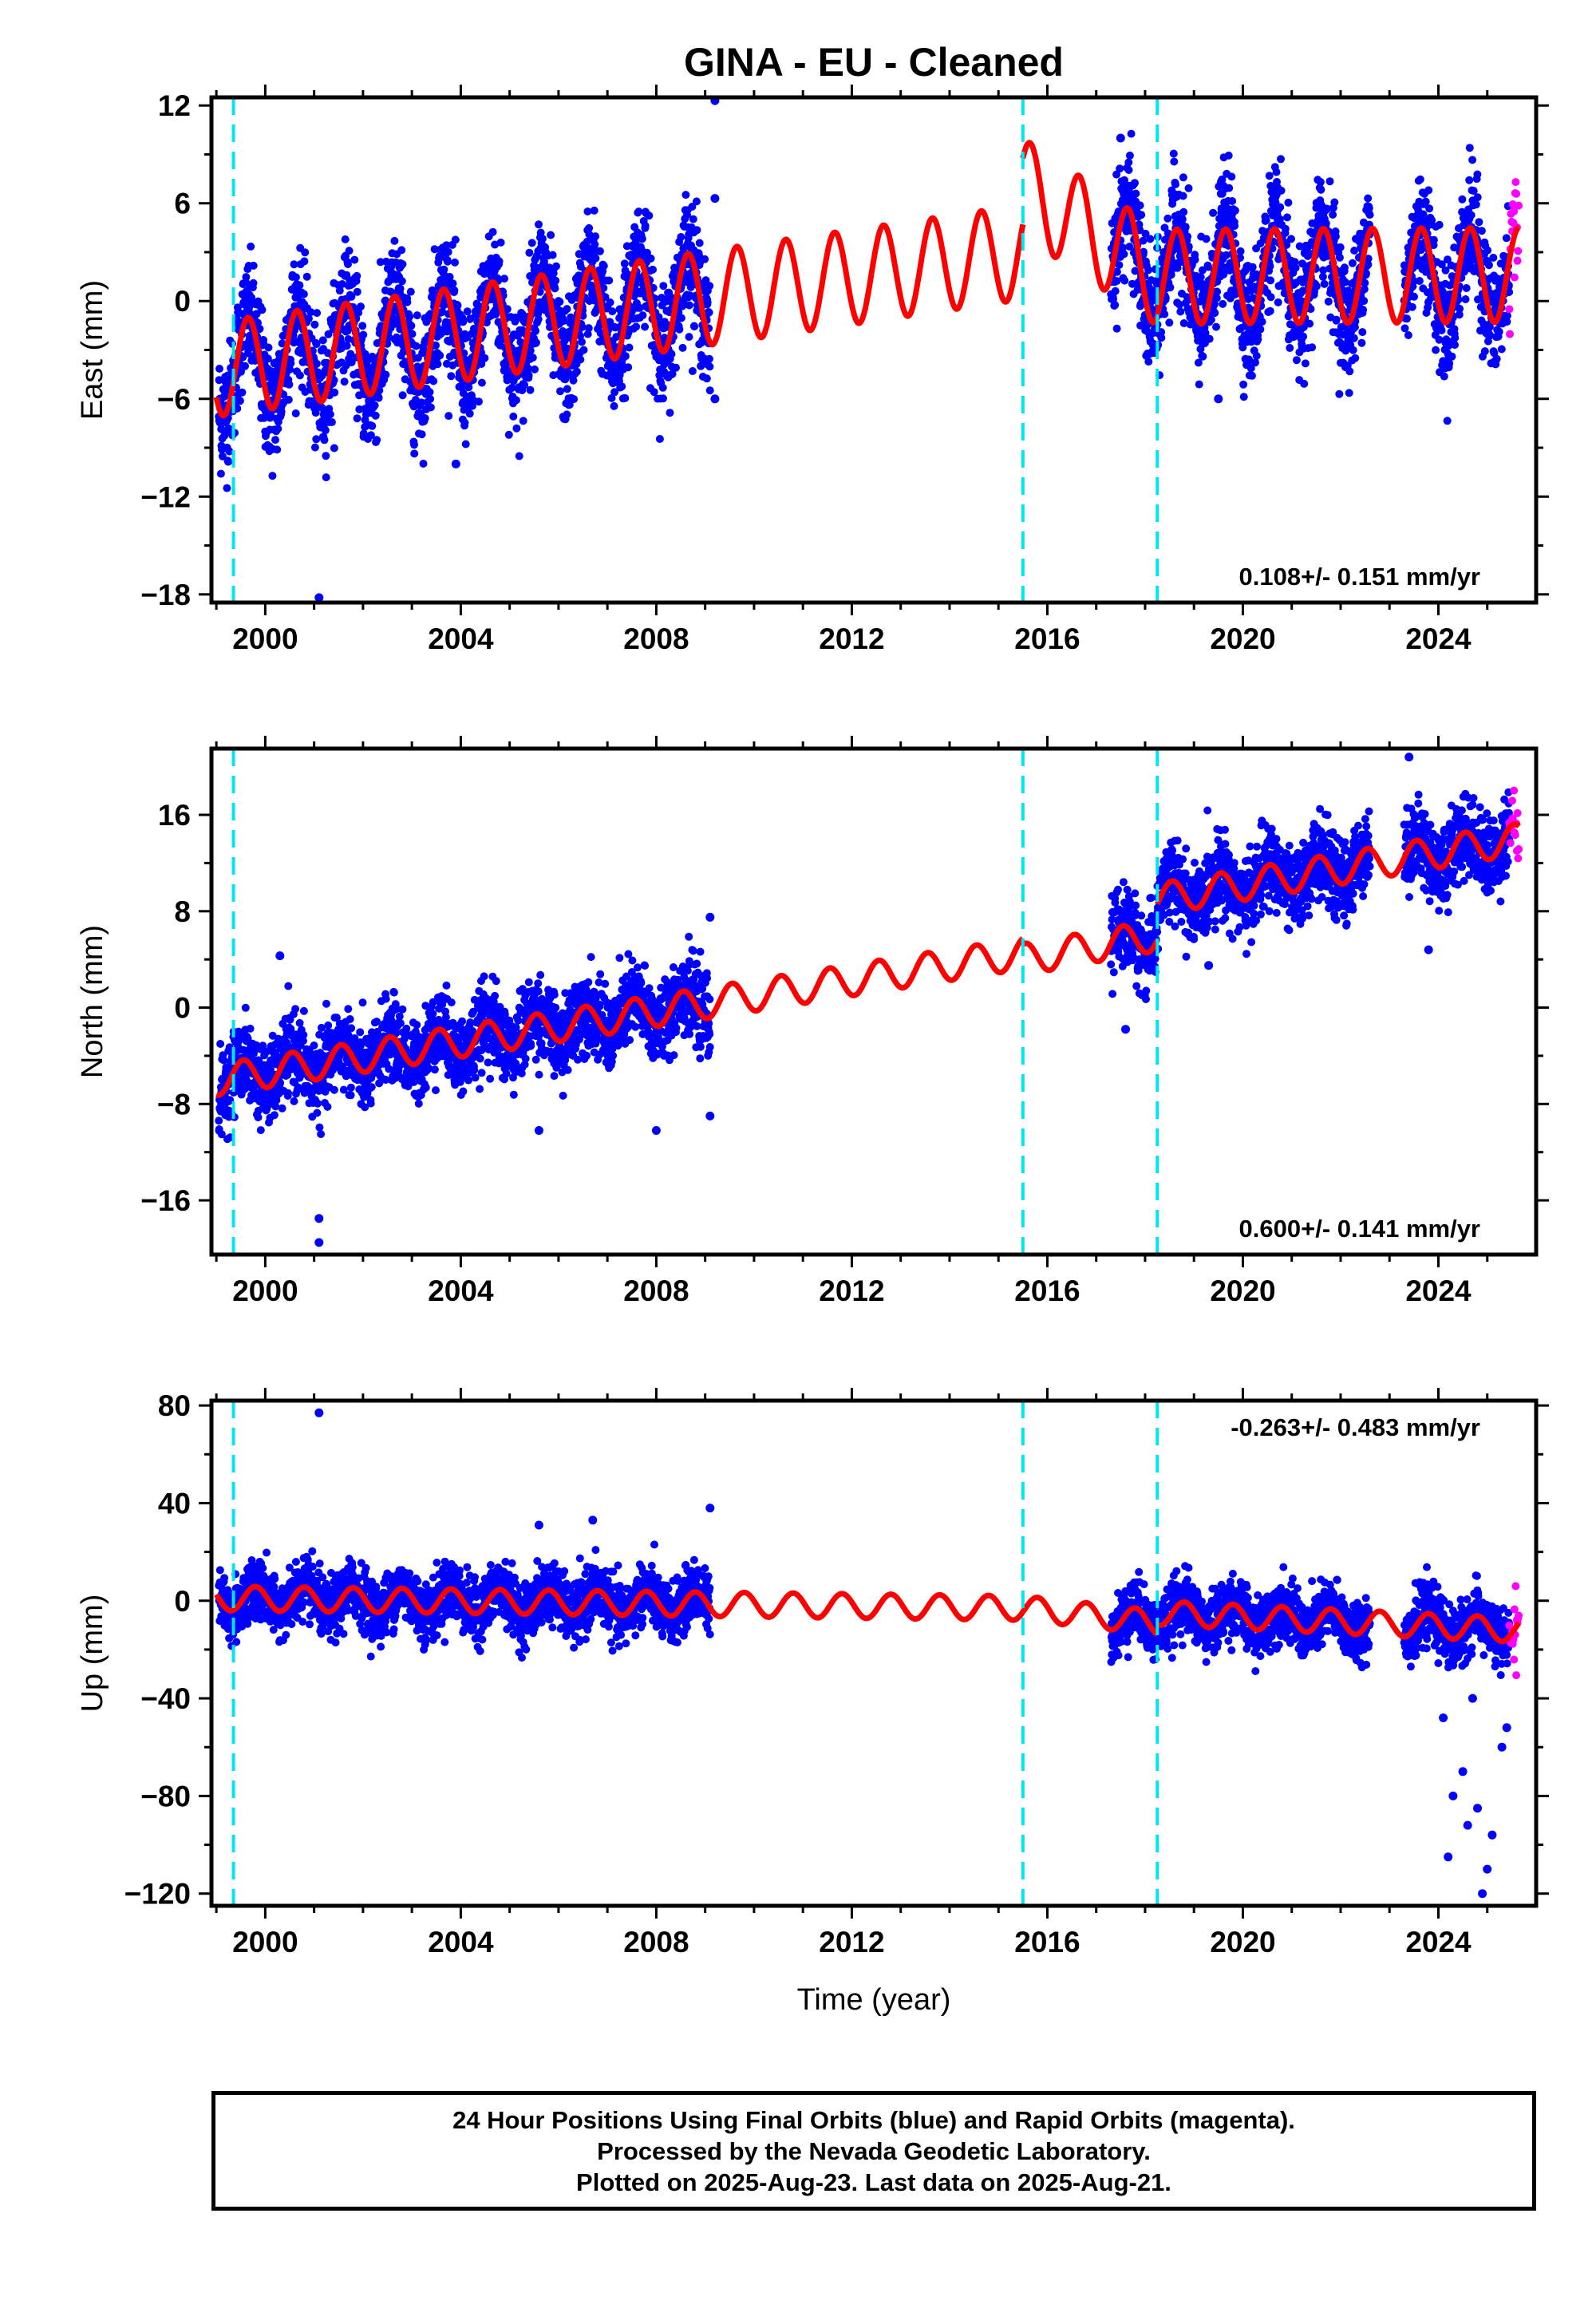  What do you see at coordinates (165, 497) in the screenshot?
I see `y-tick-label: −12` at bounding box center [165, 497].